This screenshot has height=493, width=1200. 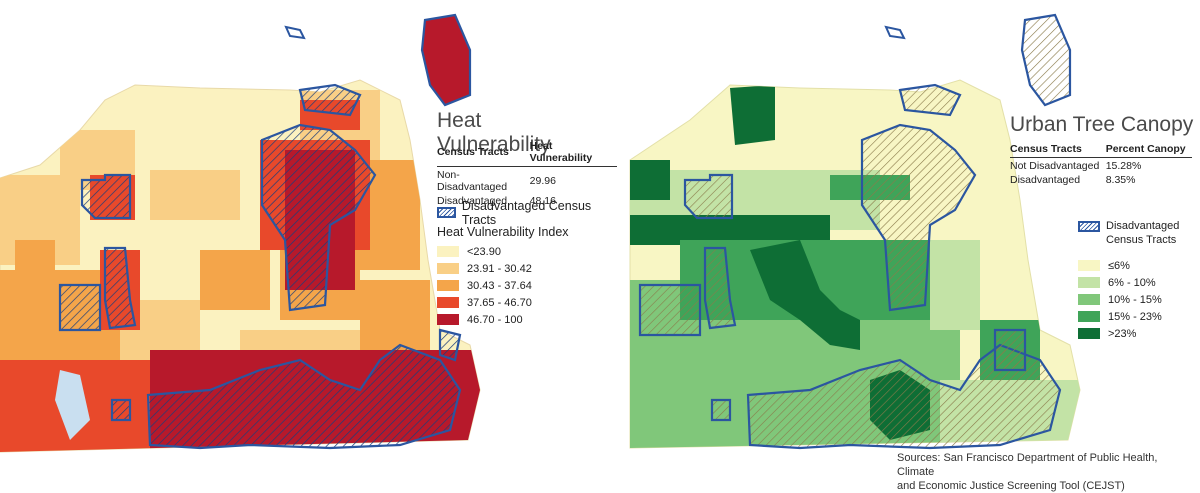 What do you see at coordinates (495, 319) in the screenshot?
I see `legend-label: 46.70 - 100` at bounding box center [495, 319].